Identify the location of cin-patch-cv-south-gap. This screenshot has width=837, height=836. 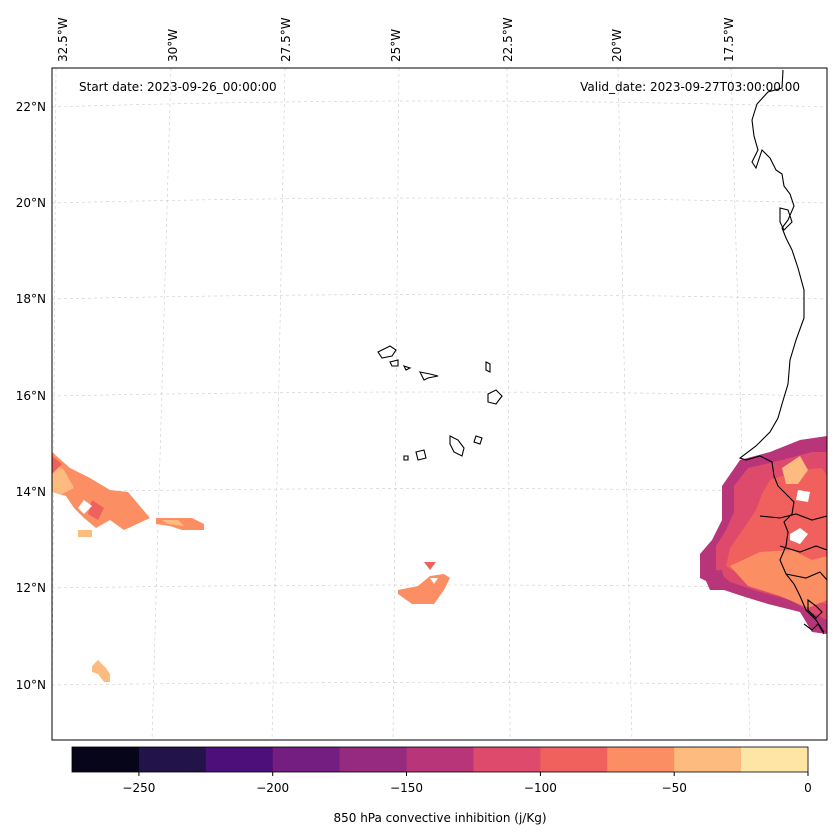
(434, 581).